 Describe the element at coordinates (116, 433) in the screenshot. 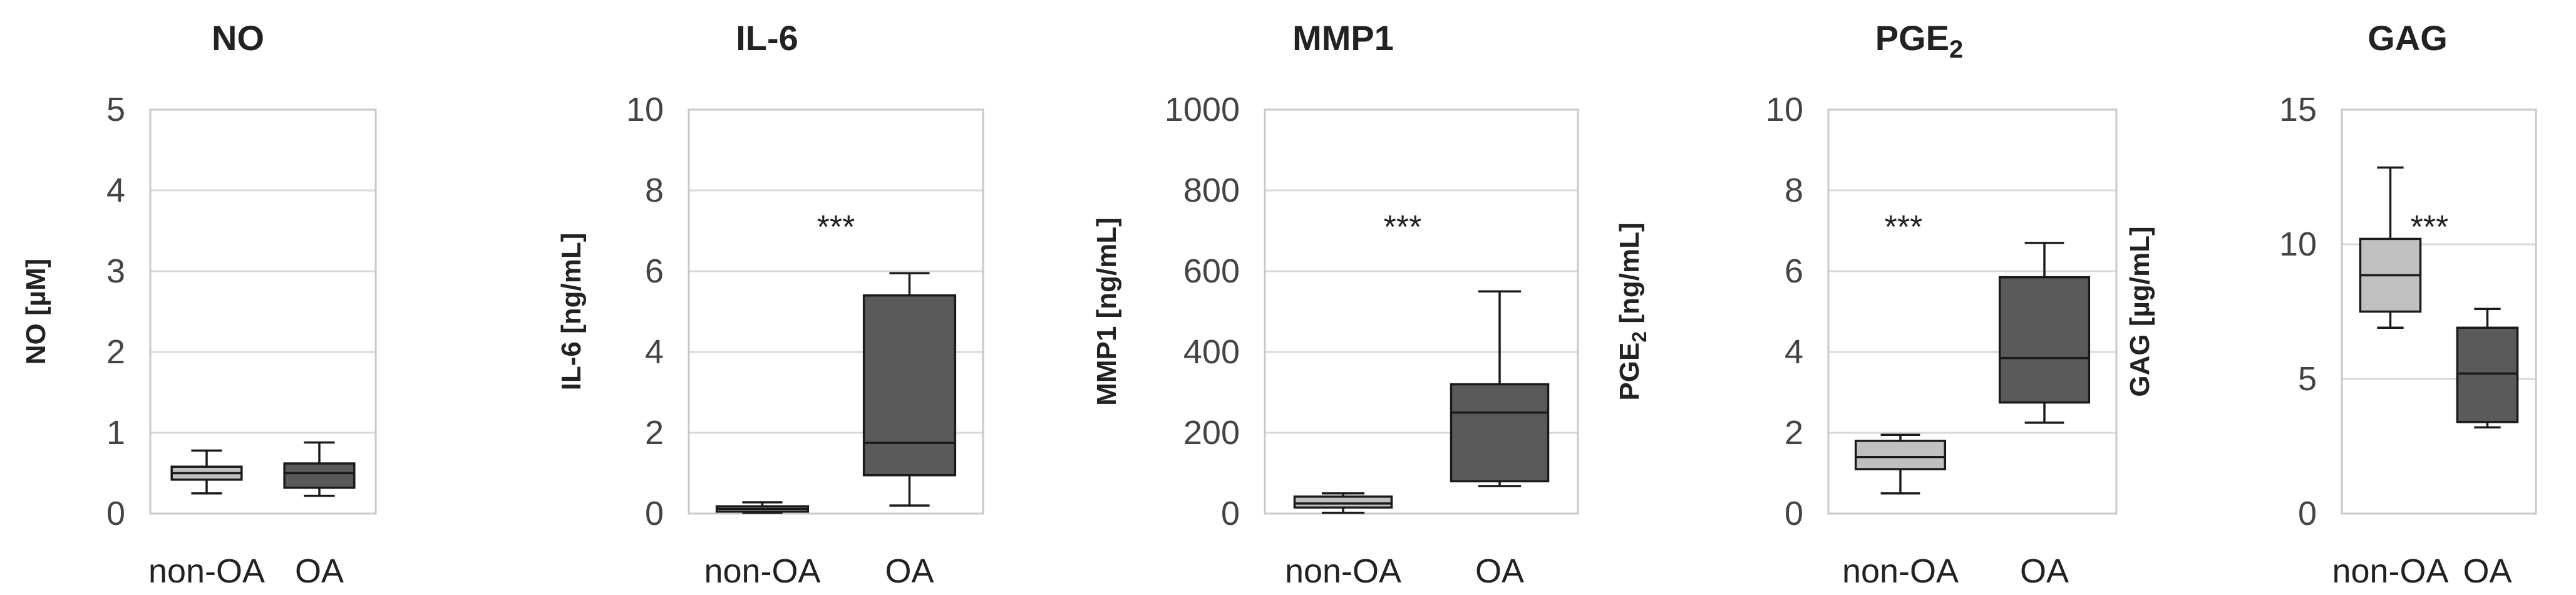

I see `y-tick-label: 1` at that location.